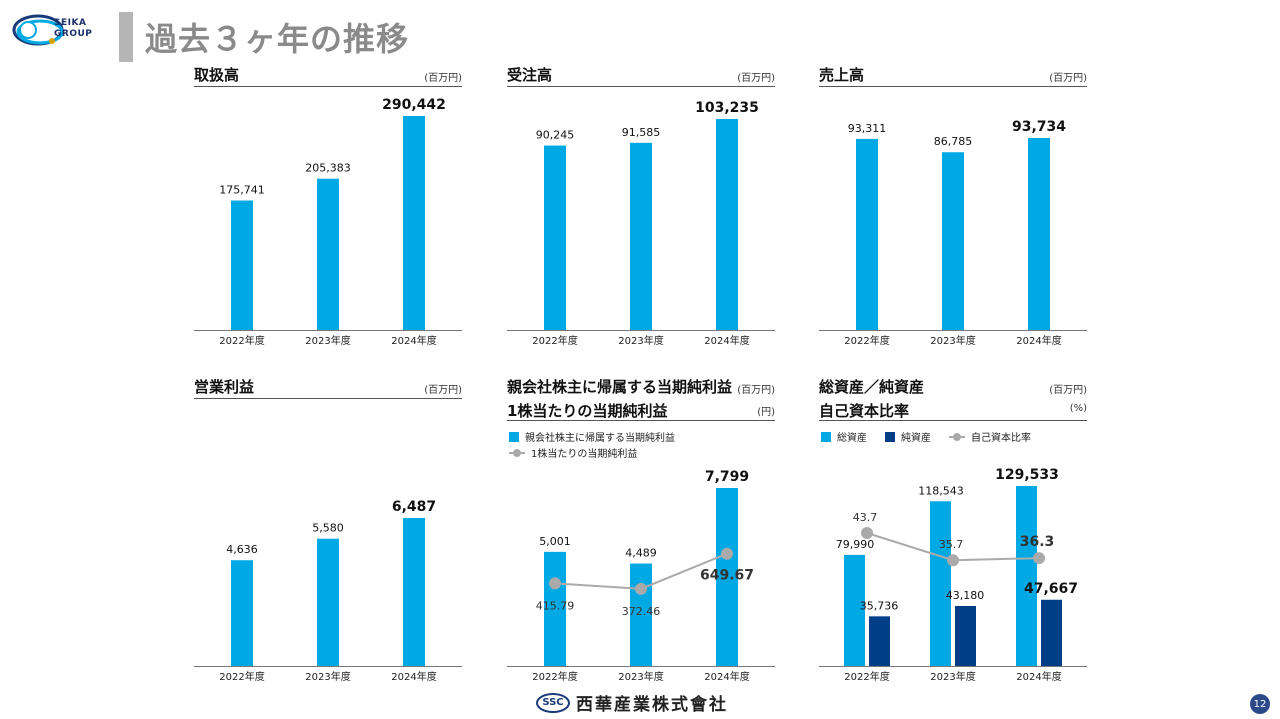  I want to click on data-label: 90,245, so click(555, 135).